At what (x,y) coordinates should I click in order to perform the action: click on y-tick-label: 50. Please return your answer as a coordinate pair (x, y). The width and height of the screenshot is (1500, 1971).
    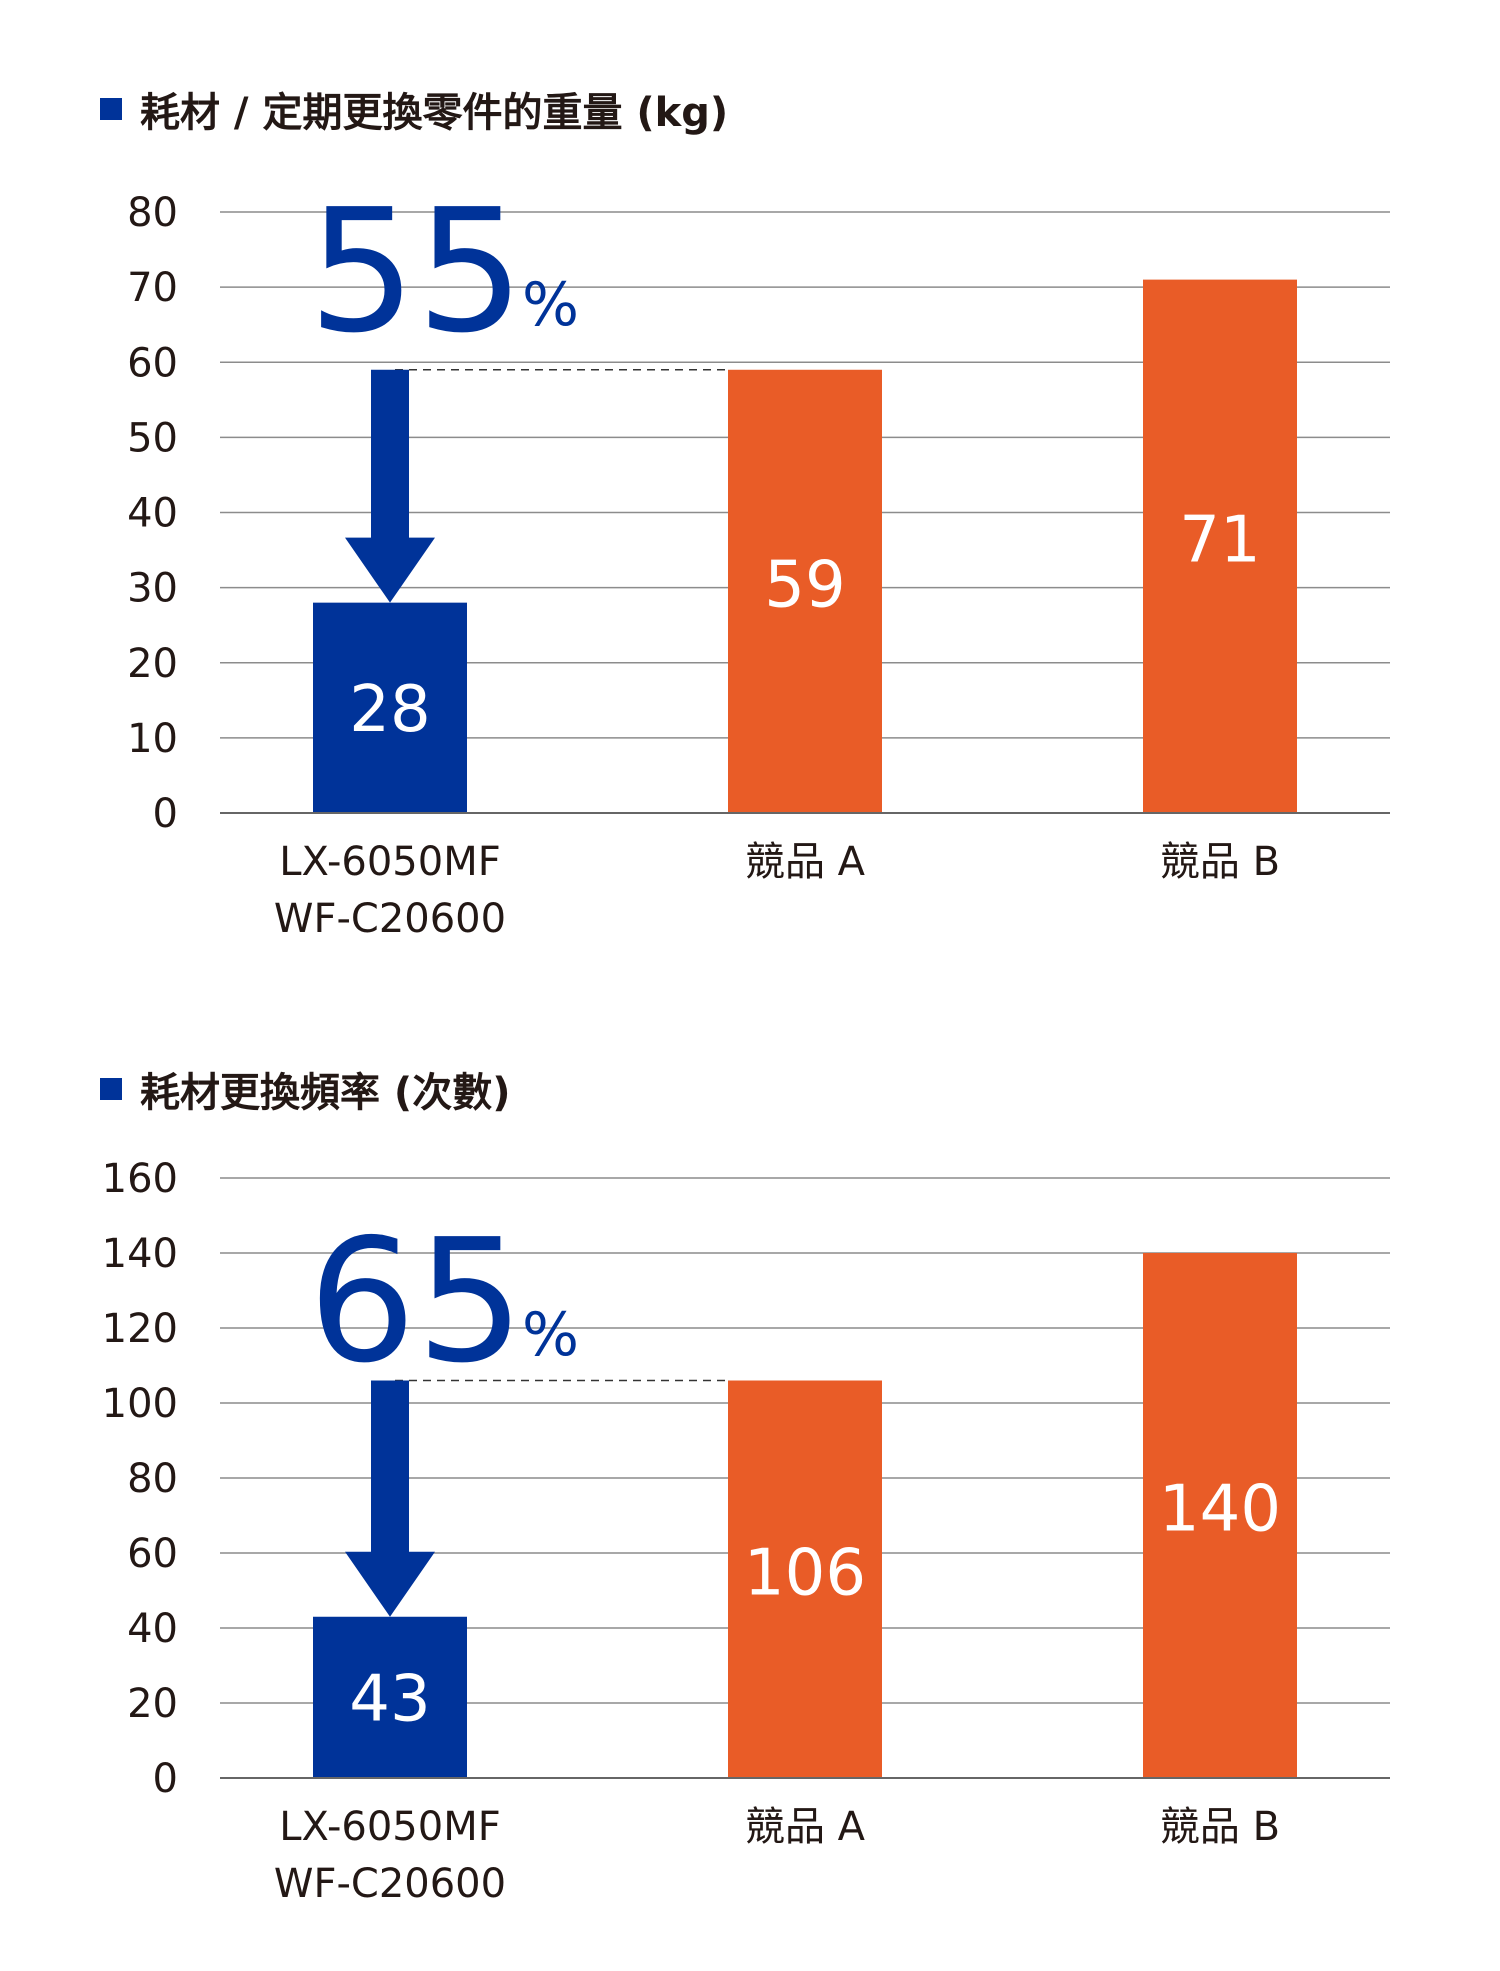
    Looking at the image, I should click on (152, 438).